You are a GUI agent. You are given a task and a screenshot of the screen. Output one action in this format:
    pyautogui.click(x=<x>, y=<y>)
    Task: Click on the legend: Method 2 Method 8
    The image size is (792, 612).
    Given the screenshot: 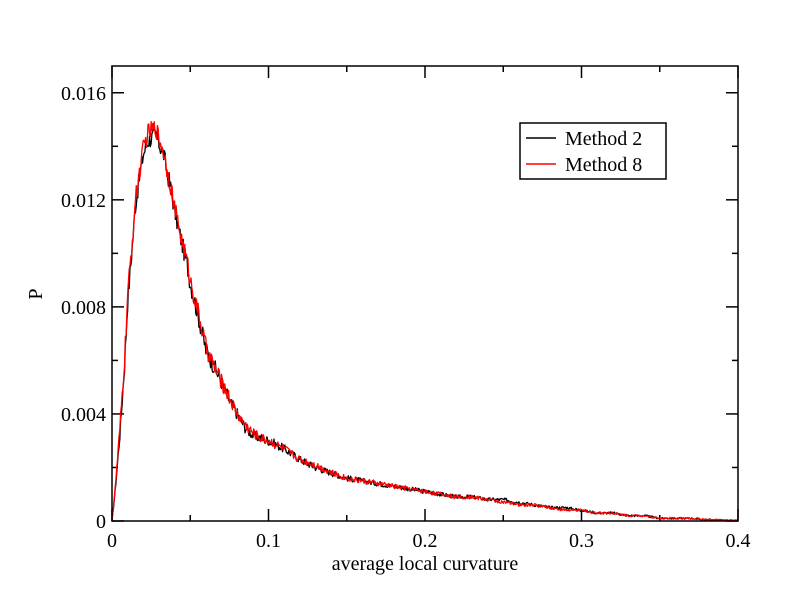 What is the action you would take?
    pyautogui.click(x=593, y=151)
    